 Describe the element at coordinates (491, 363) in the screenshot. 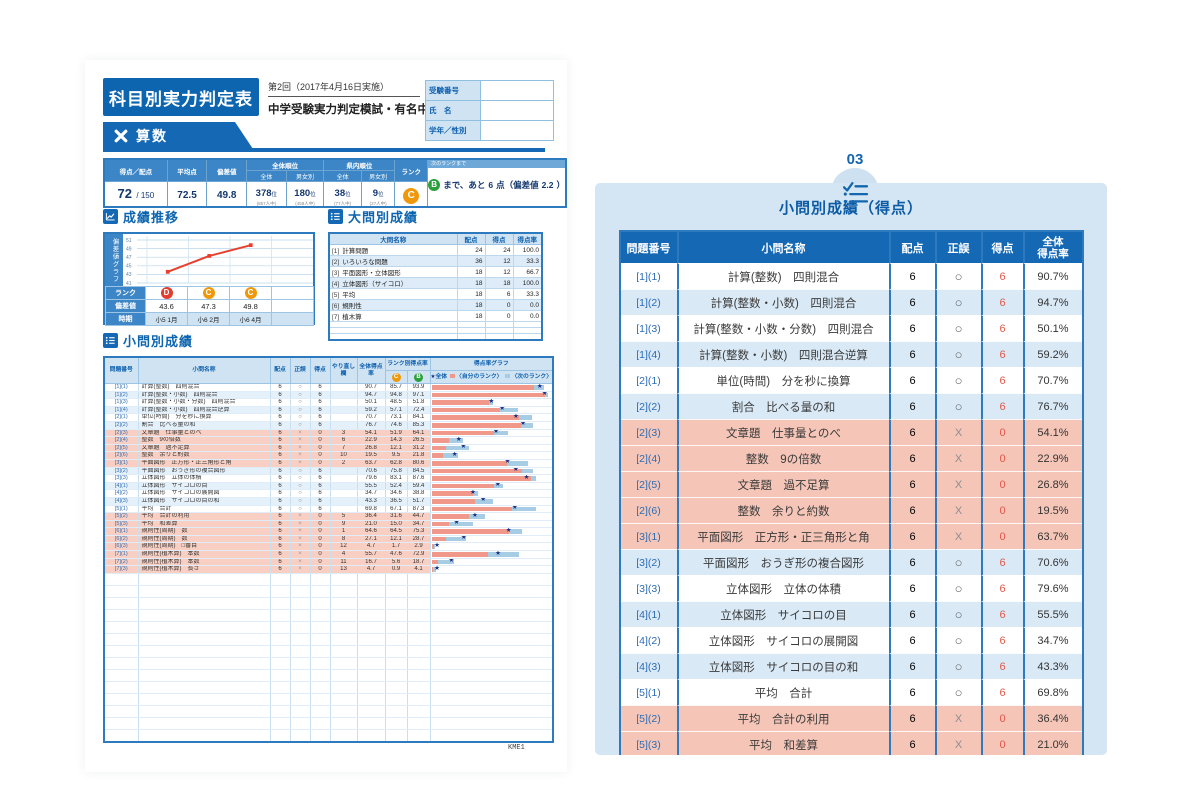

I see `minor-header-graph: 得点率グラフ` at that location.